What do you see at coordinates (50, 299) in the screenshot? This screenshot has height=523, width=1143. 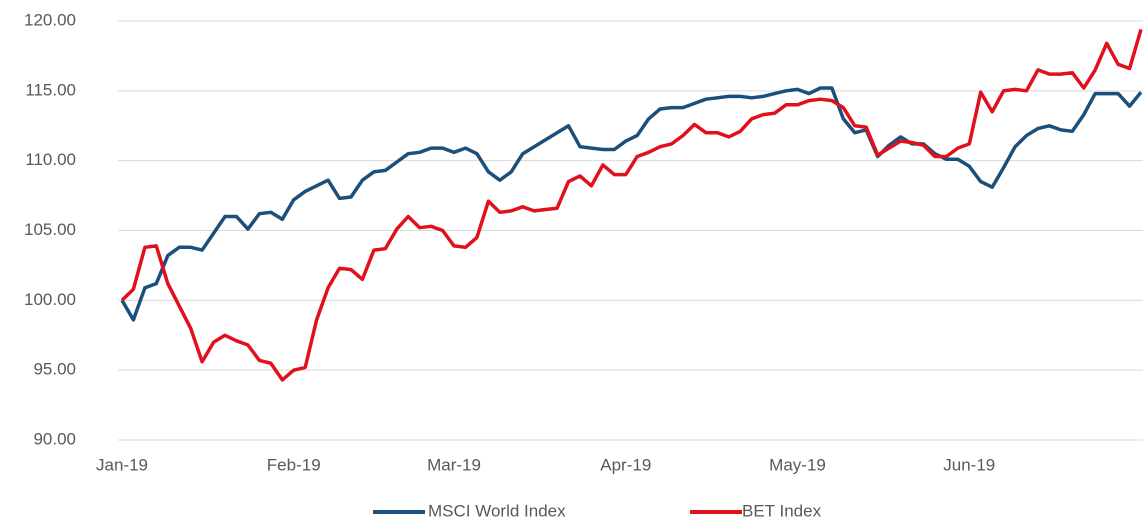 I see `y-tick-label: 100.00` at bounding box center [50, 299].